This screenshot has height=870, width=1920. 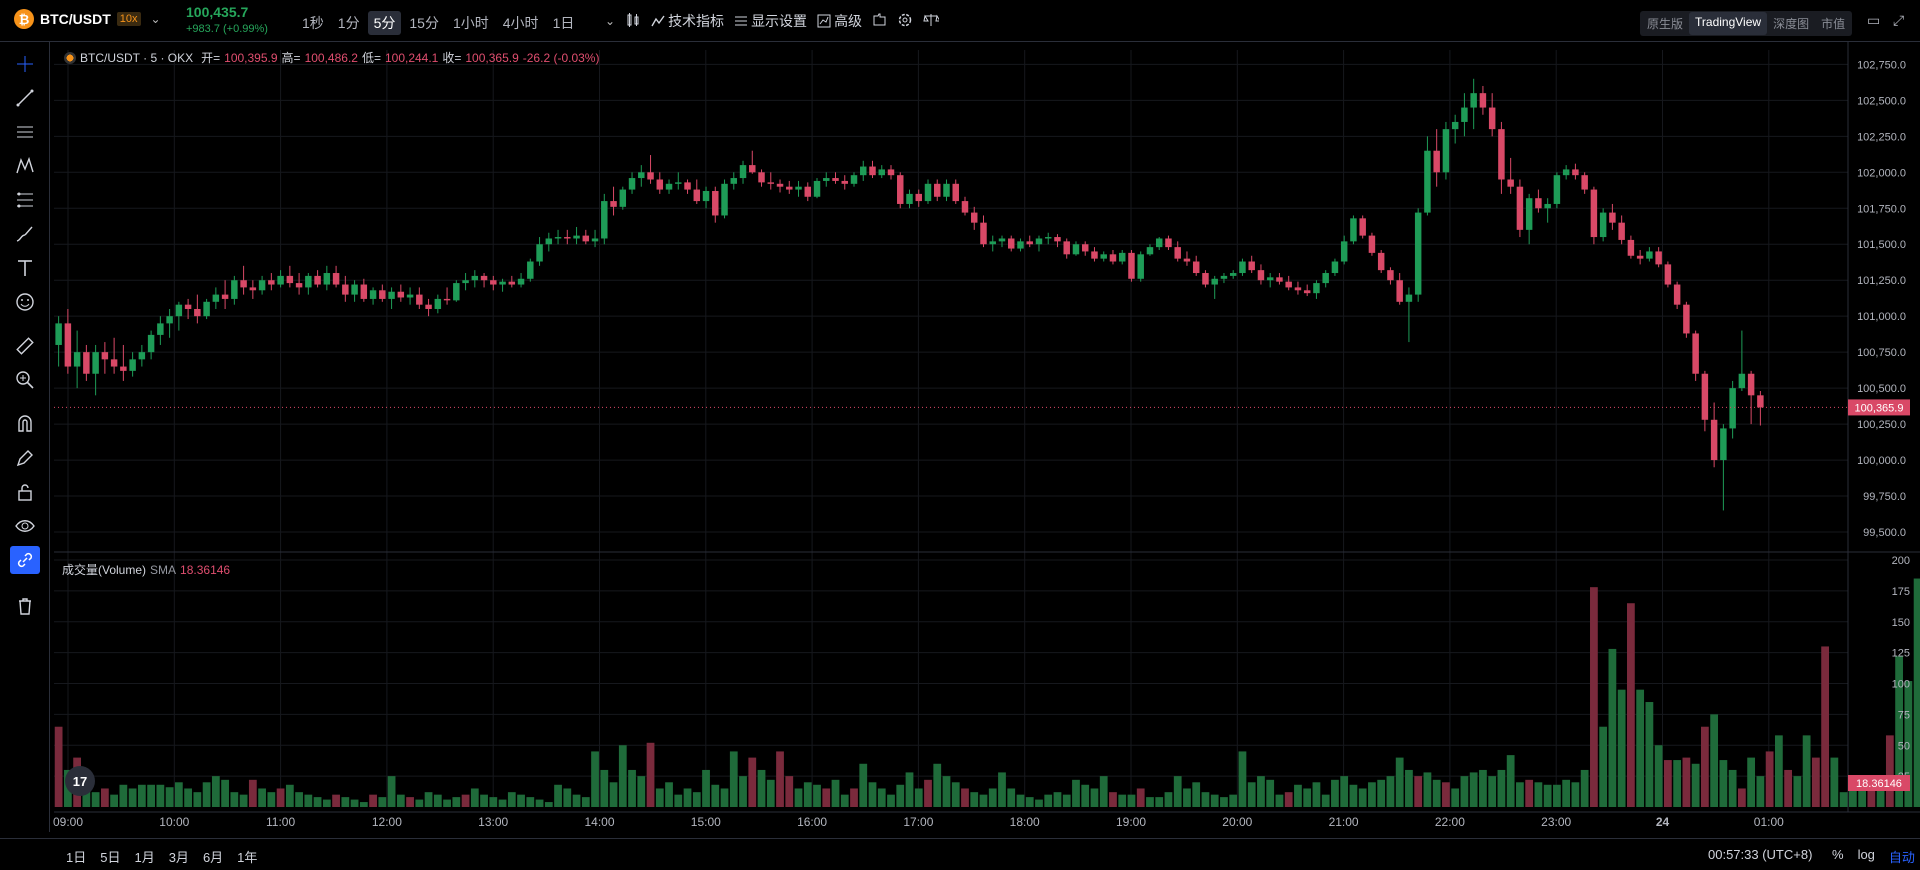 I want to click on price-tick-label: 102,500.0, so click(x=1881, y=101).